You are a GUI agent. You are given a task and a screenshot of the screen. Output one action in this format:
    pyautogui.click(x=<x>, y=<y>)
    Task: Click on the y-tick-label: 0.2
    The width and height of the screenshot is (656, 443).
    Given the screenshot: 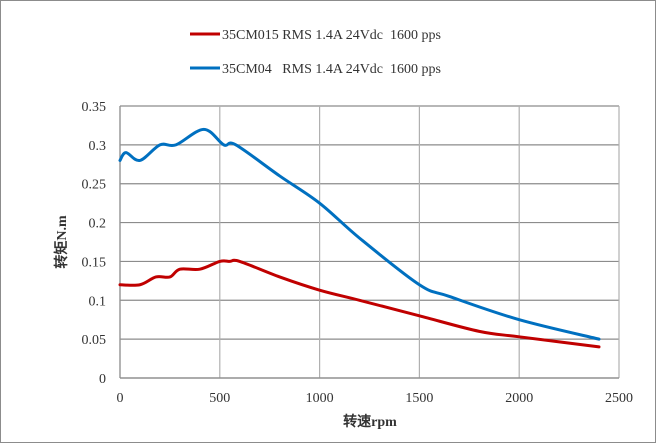 What is the action you would take?
    pyautogui.click(x=98, y=224)
    